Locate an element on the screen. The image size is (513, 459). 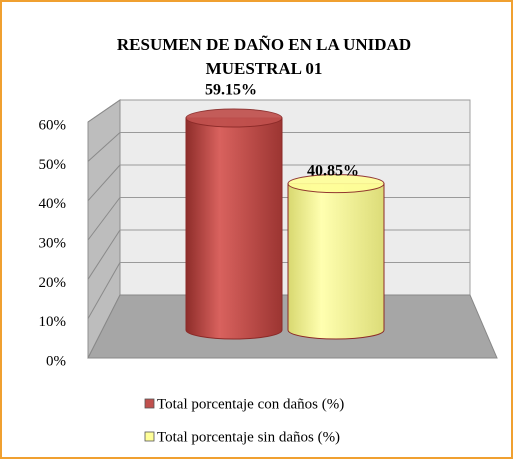
legend-label: Total porcentaje con daños (%) is located at coordinates (250, 404).